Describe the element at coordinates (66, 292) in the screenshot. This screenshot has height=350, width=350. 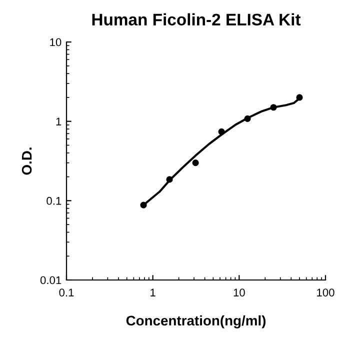
I see `x-tick-label: 0.1` at that location.